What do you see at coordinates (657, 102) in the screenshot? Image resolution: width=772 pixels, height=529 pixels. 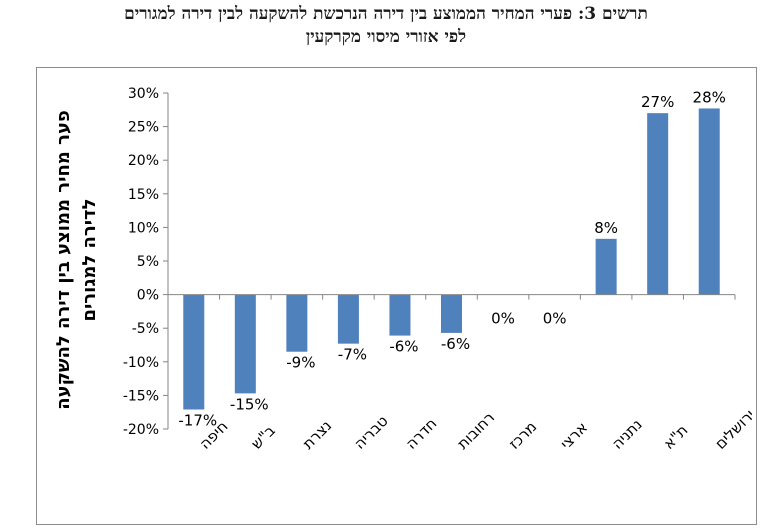 I see `data-label: 27%` at bounding box center [657, 102].